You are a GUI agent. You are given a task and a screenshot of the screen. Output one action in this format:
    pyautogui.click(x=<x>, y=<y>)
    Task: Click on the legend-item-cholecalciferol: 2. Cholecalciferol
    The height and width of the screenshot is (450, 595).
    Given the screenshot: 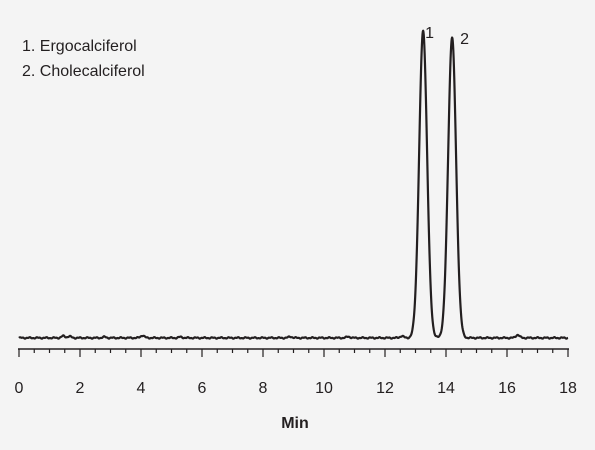 What is the action you would take?
    pyautogui.click(x=83, y=71)
    